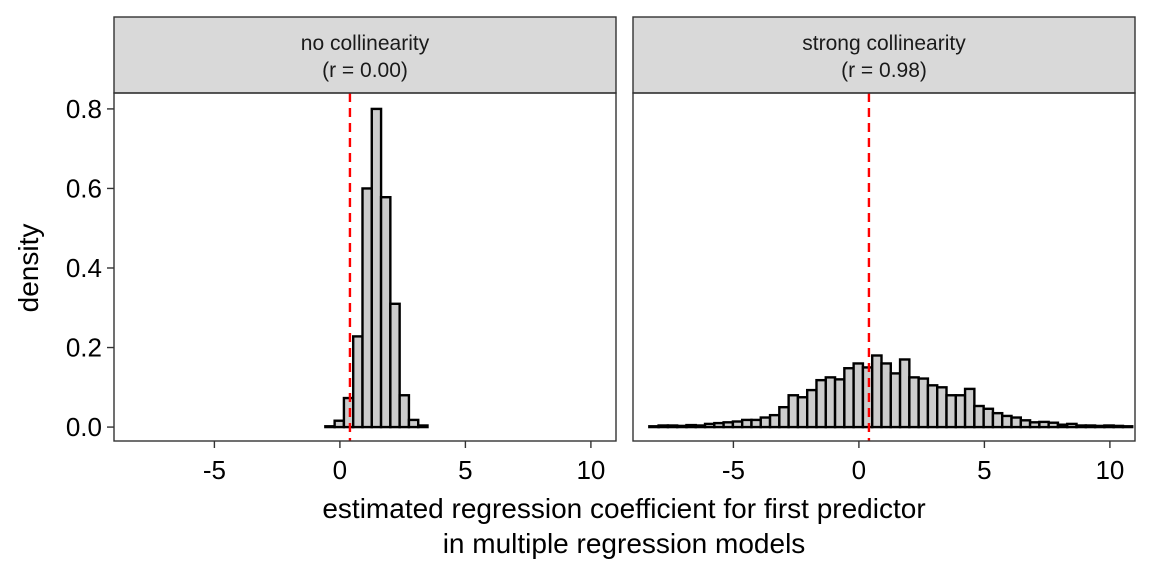 This screenshot has width=1152, height=576. What do you see at coordinates (404, 463) in the screenshot?
I see `x-axis-left: -5 0 5 10` at bounding box center [404, 463].